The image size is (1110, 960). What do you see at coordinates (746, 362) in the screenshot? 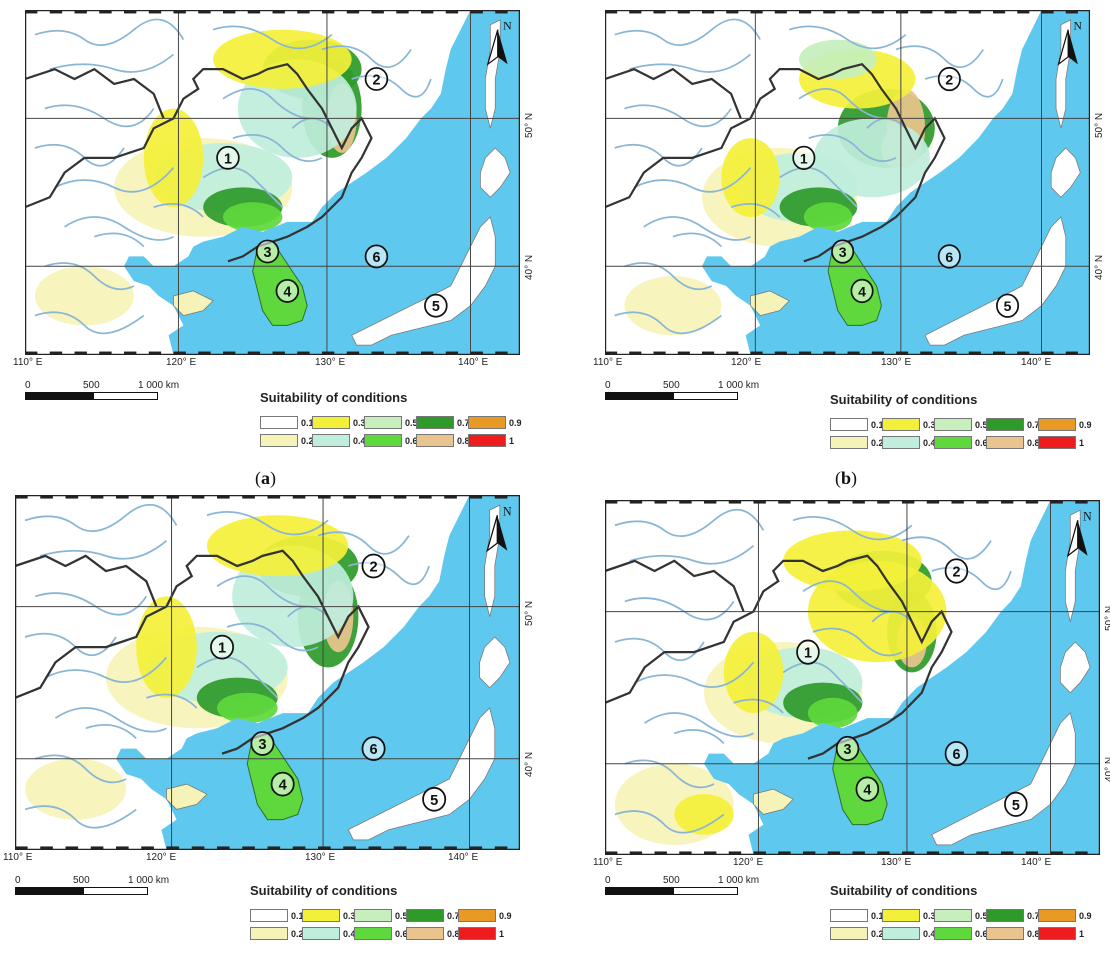
I see `longitude-label: 120° E` at bounding box center [746, 362].